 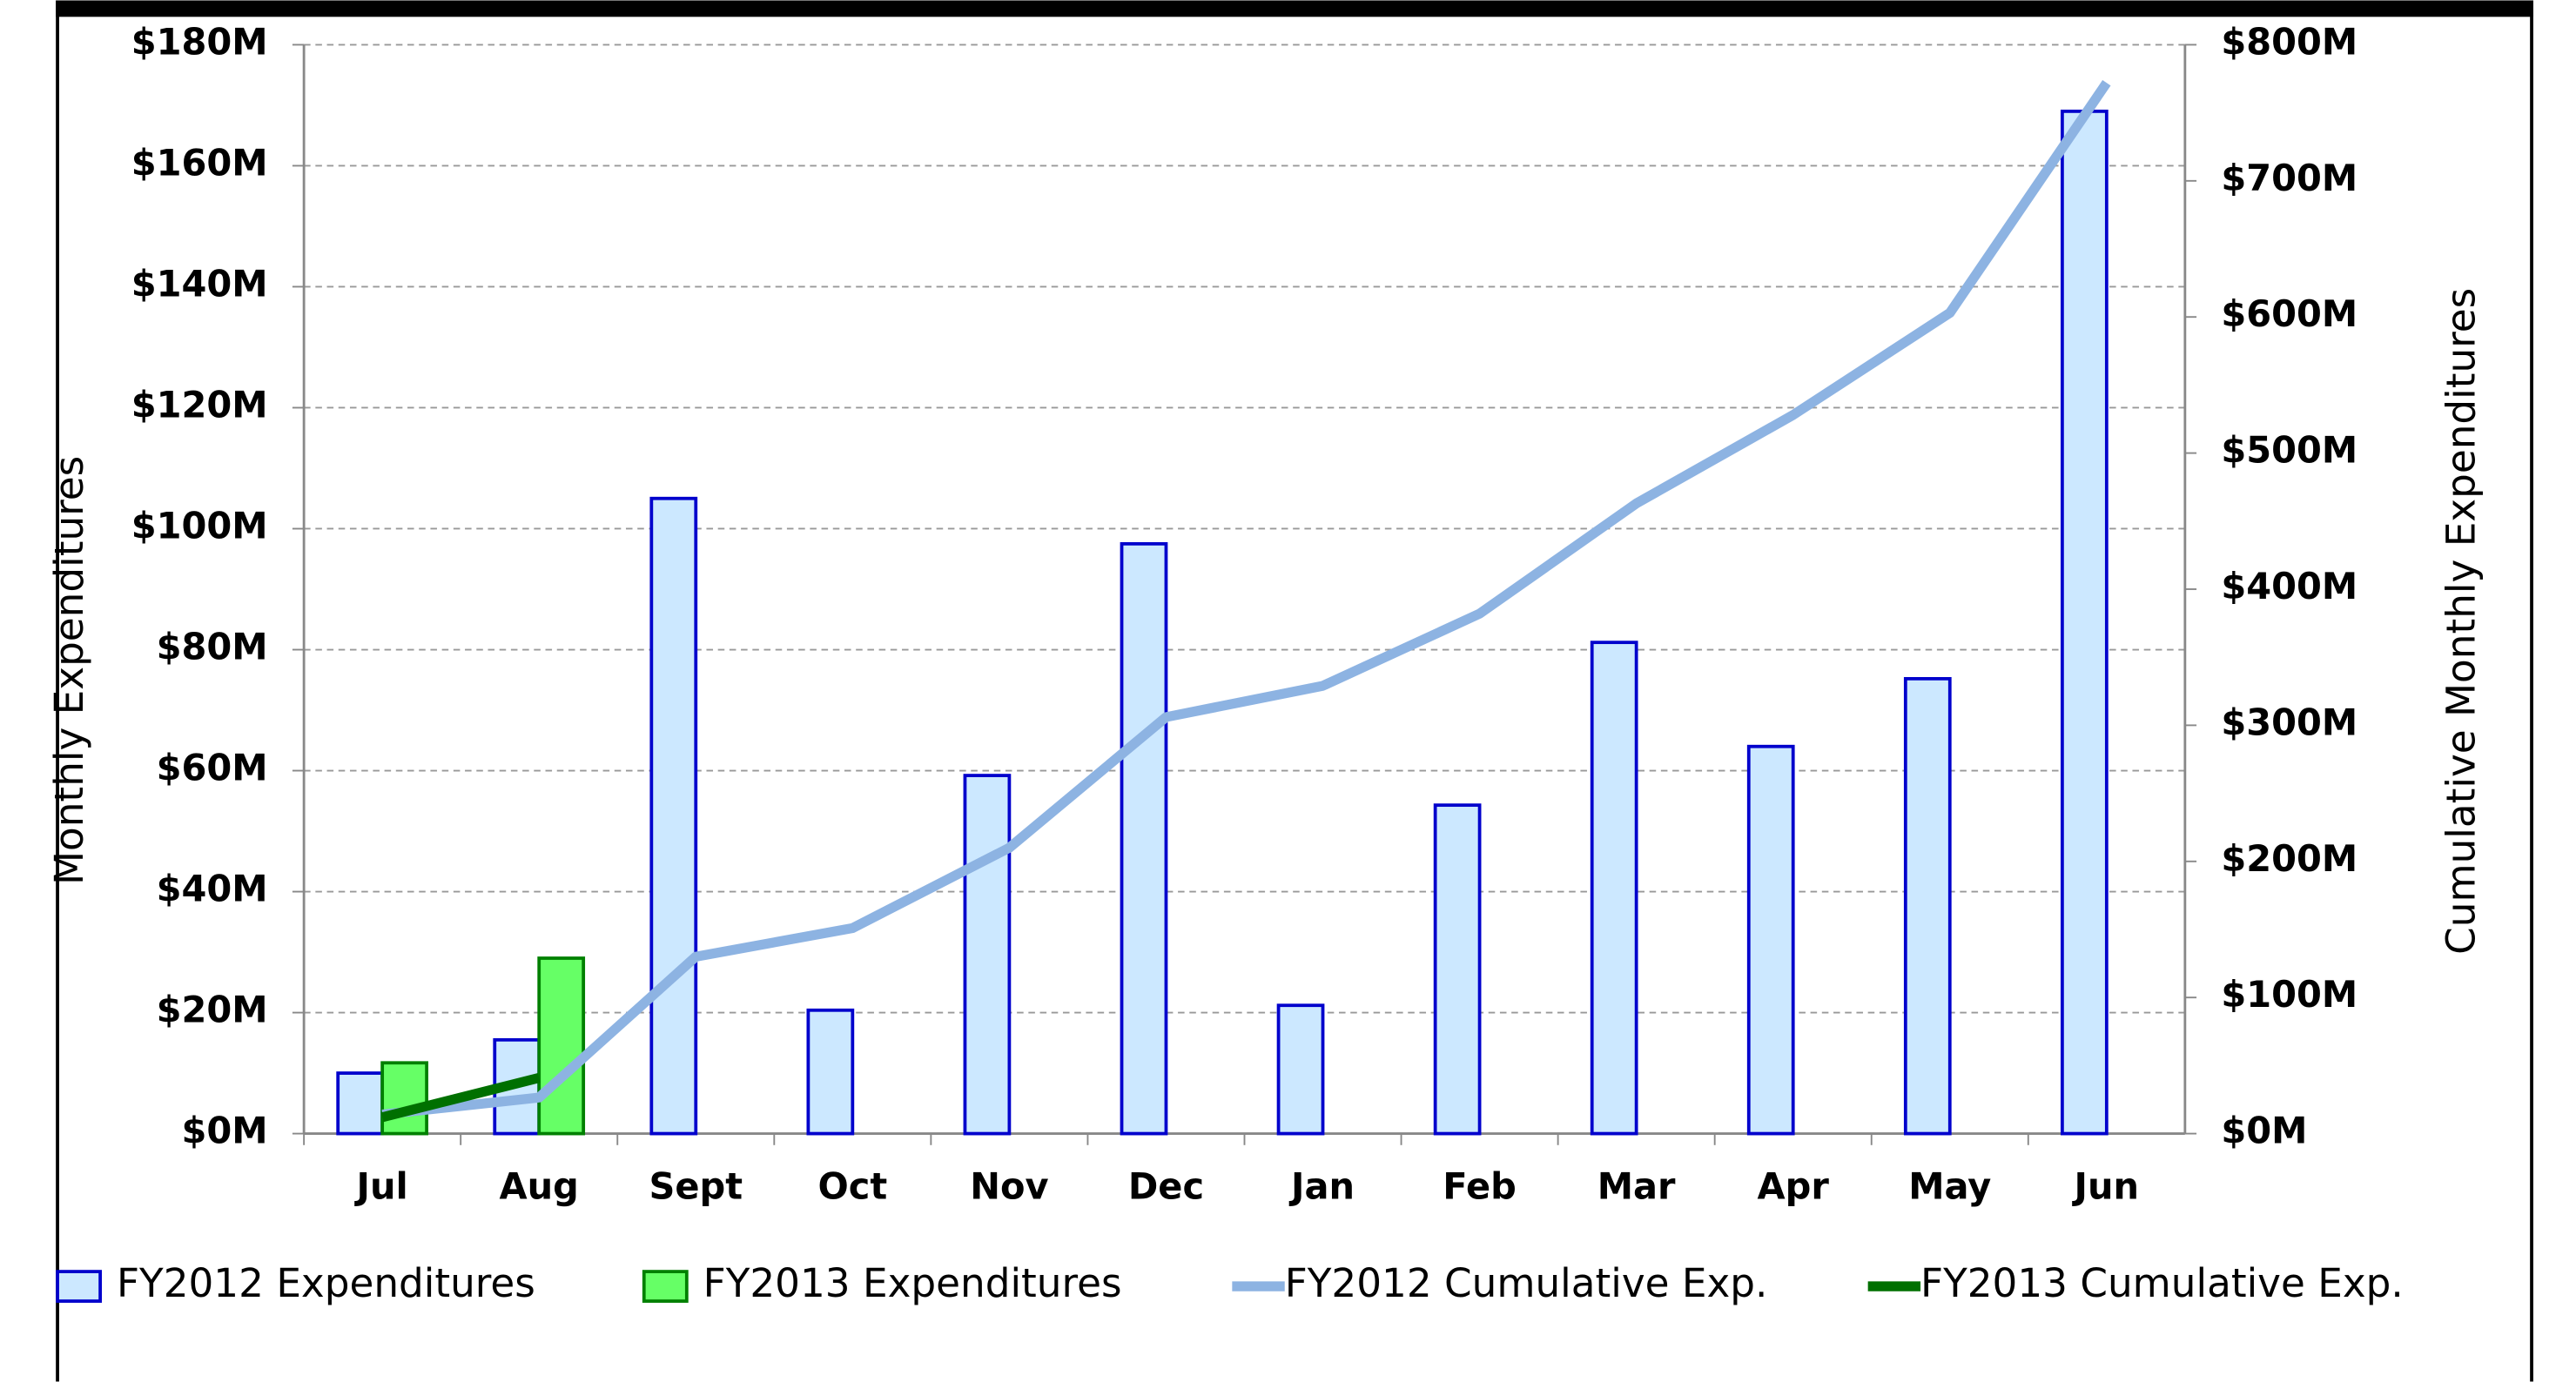 What do you see at coordinates (1294, 8) in the screenshot?
I see `title-bar` at bounding box center [1294, 8].